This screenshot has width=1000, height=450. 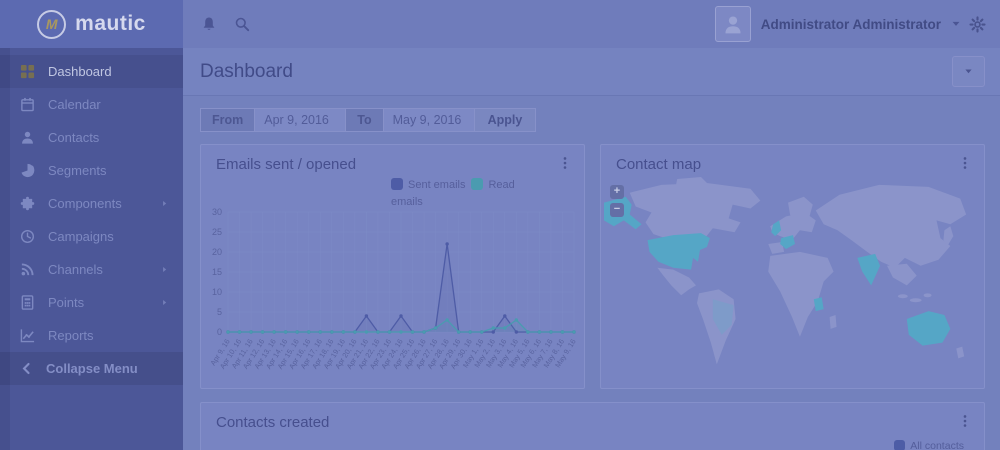 What do you see at coordinates (217, 232) in the screenshot?
I see `svg-text: 25` at bounding box center [217, 232].